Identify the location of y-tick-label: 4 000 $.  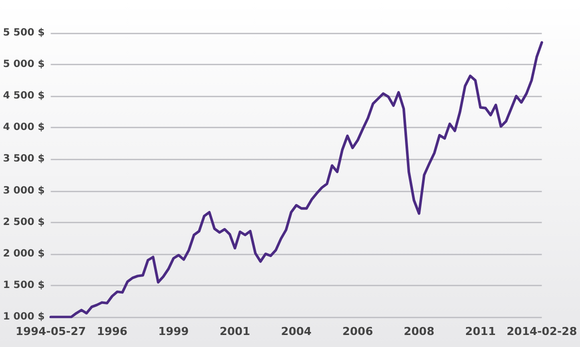
(23, 128).